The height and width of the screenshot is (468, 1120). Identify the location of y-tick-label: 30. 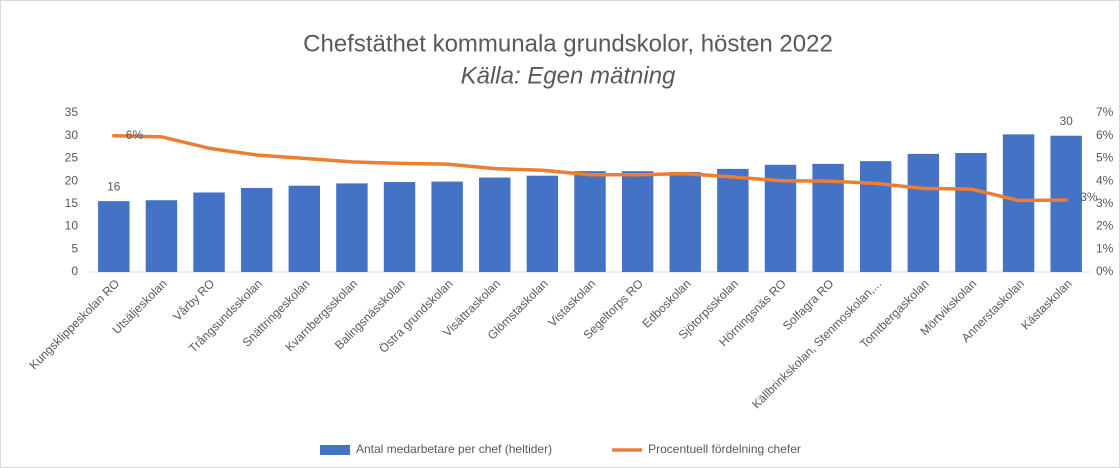
(72, 135).